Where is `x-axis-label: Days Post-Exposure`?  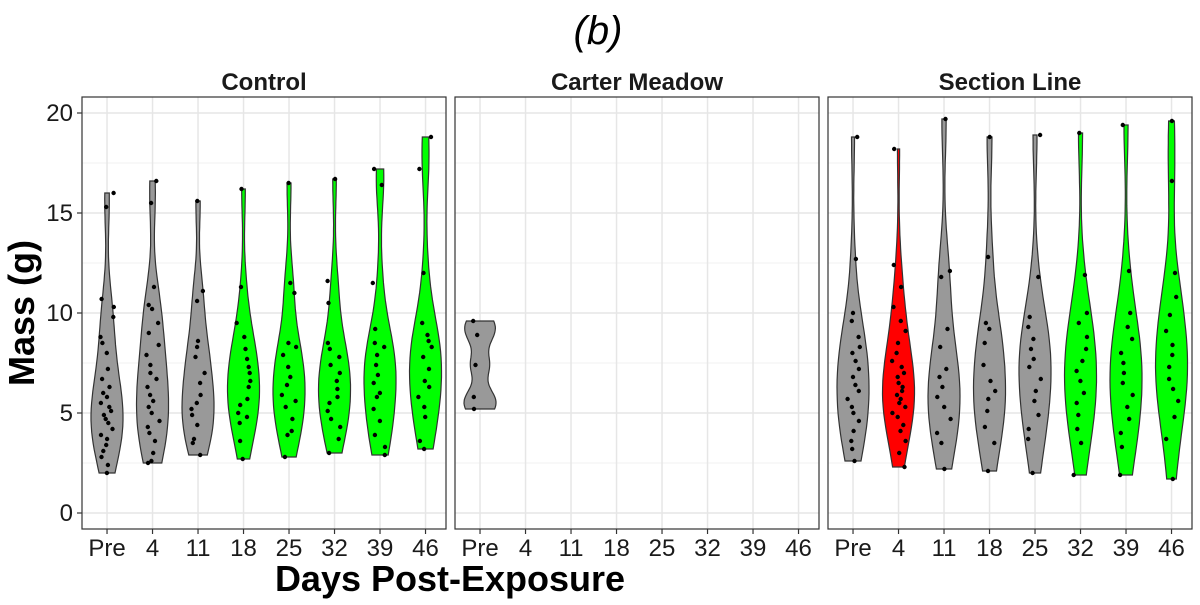
x-axis-label: Days Post-Exposure is located at coordinates (450, 578).